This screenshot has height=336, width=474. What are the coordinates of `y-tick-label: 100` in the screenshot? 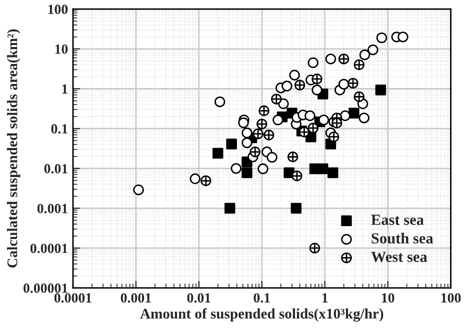 It's located at (58, 9).